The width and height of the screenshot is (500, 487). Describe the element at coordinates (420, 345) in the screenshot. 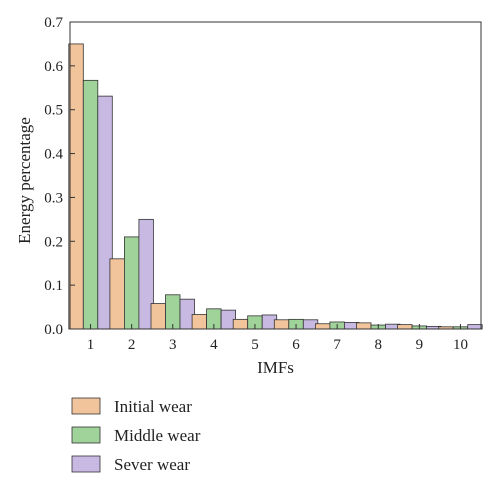

I see `x-tick-label: 9` at that location.